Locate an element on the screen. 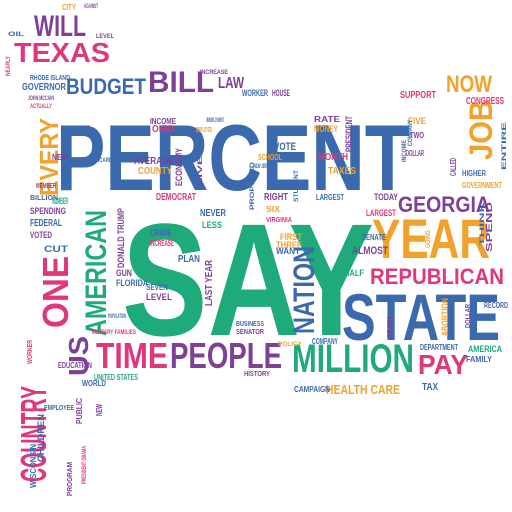 The width and height of the screenshot is (512, 512). word-country: COUNTRY is located at coordinates (33, 434).